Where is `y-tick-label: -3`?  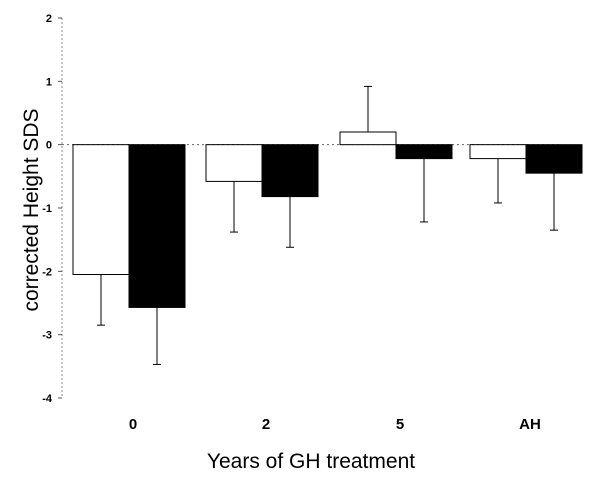
y-tick-label: -3 is located at coordinates (47, 336).